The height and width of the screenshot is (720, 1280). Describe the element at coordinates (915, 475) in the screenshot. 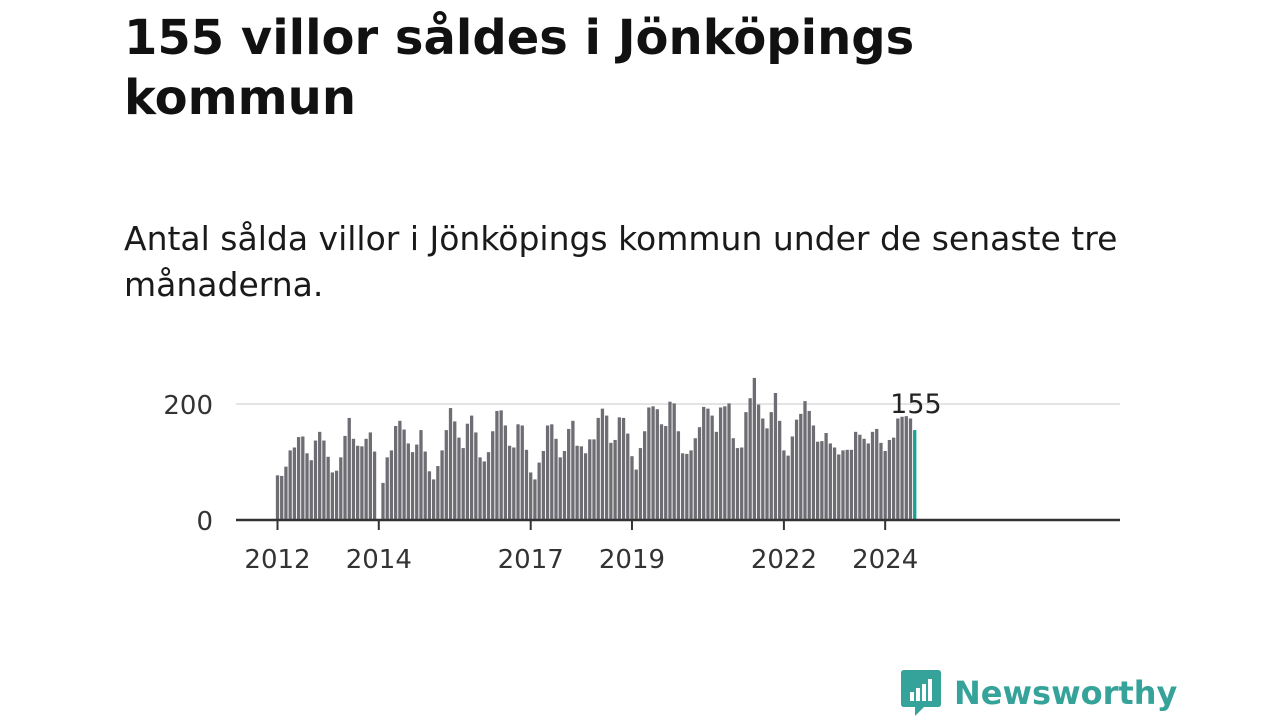

I see `bar-highlight` at that location.